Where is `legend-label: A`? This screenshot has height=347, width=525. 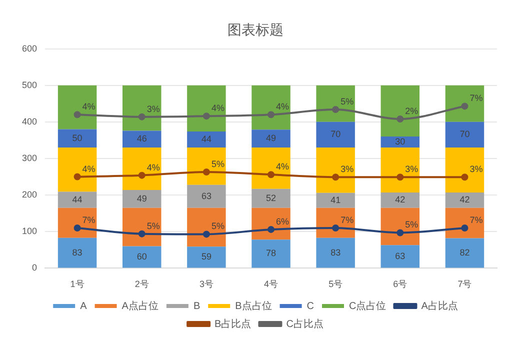
legend-label: A is located at coordinates (84, 306).